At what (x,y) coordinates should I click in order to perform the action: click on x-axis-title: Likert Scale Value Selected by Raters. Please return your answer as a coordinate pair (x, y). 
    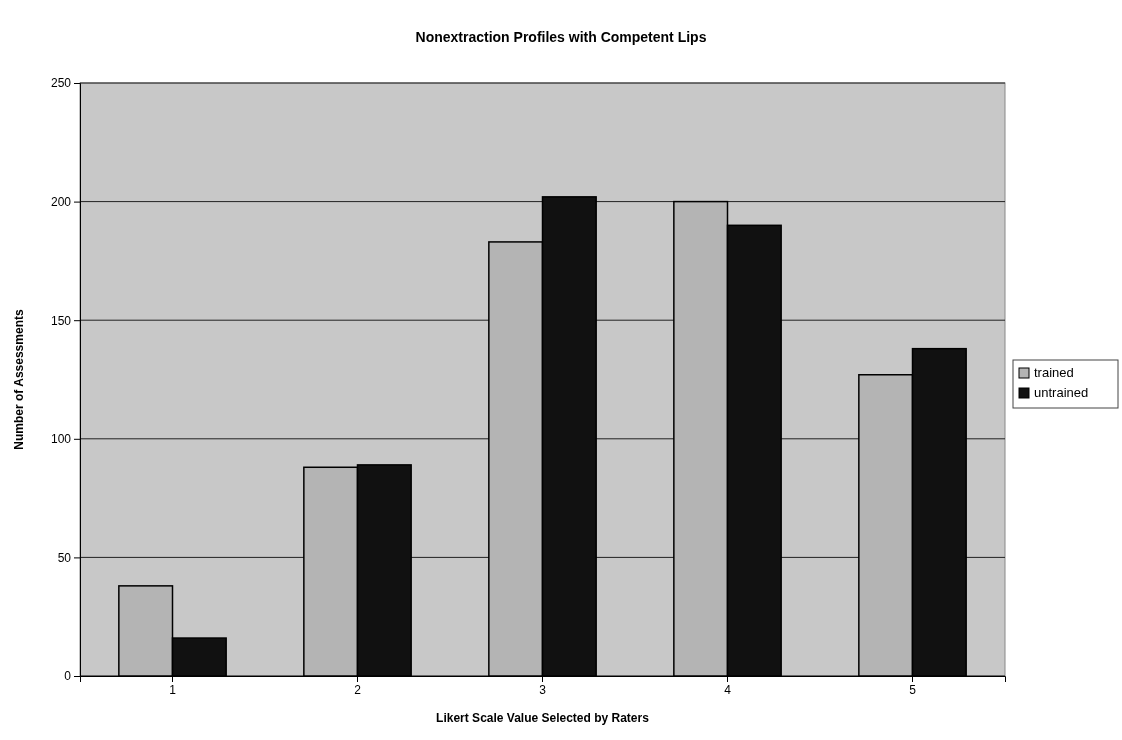
    Looking at the image, I should click on (543, 718).